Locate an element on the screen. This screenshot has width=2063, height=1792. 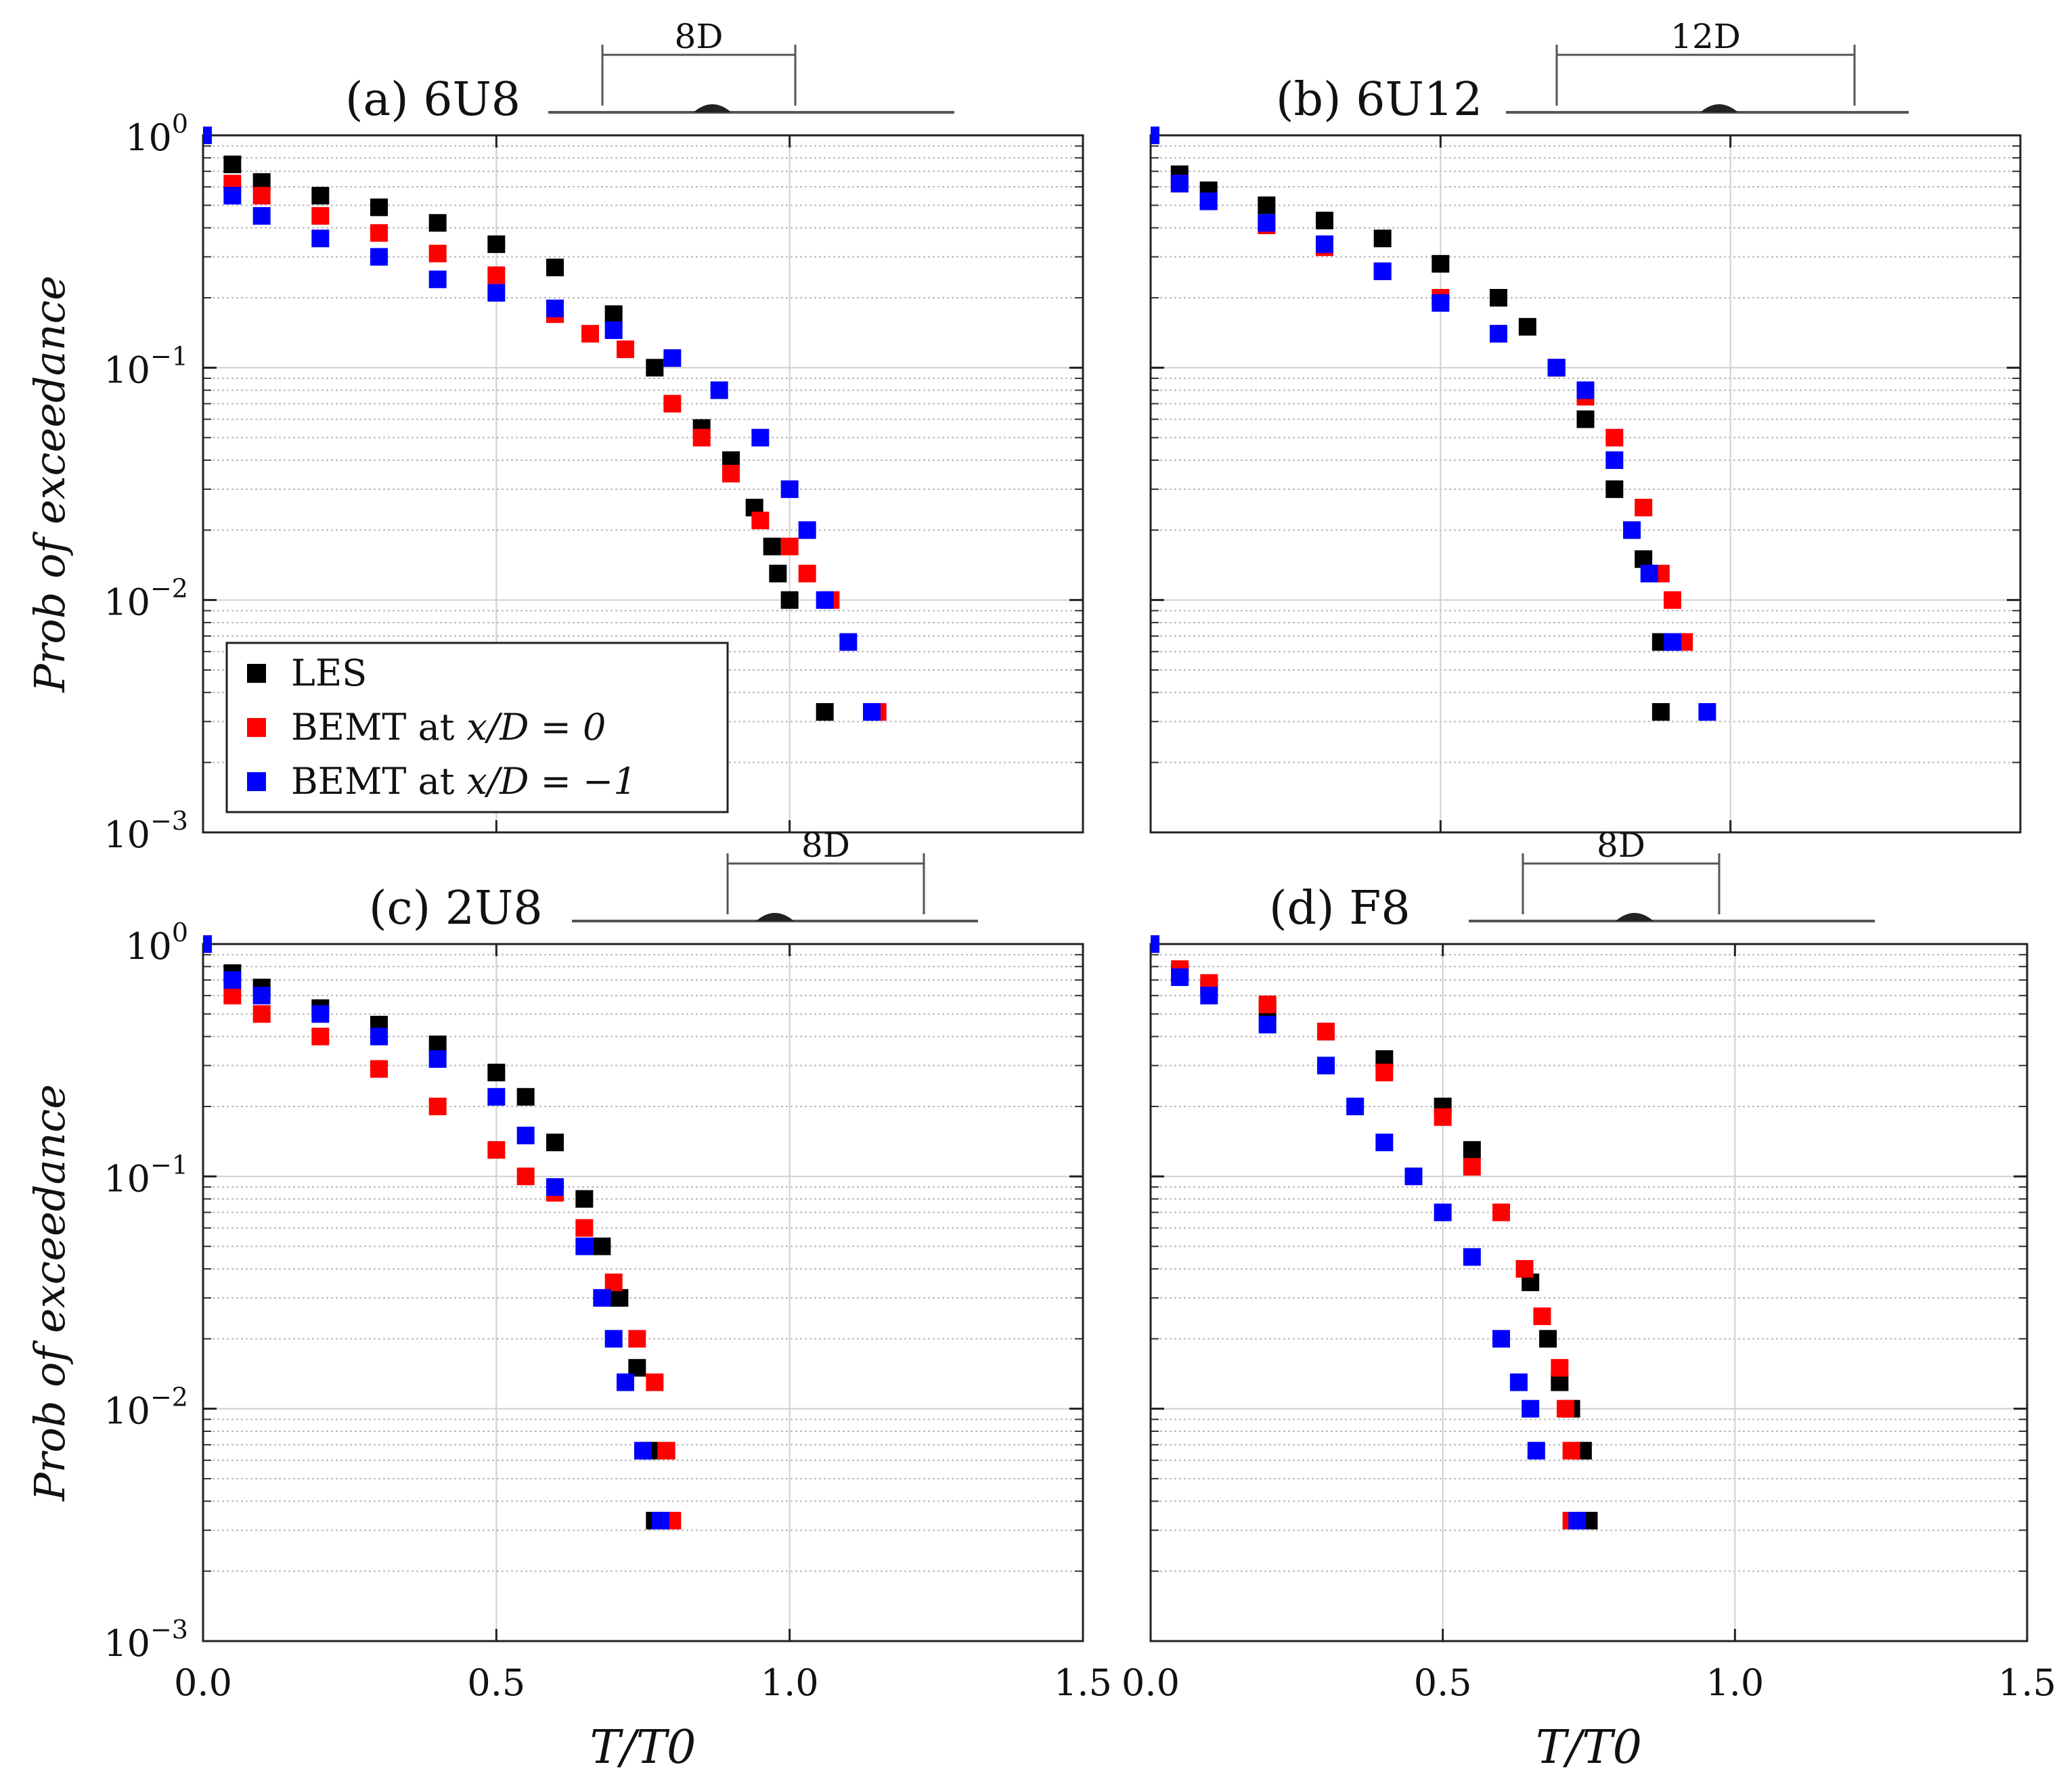
legend-text: LES is located at coordinates (329, 673).